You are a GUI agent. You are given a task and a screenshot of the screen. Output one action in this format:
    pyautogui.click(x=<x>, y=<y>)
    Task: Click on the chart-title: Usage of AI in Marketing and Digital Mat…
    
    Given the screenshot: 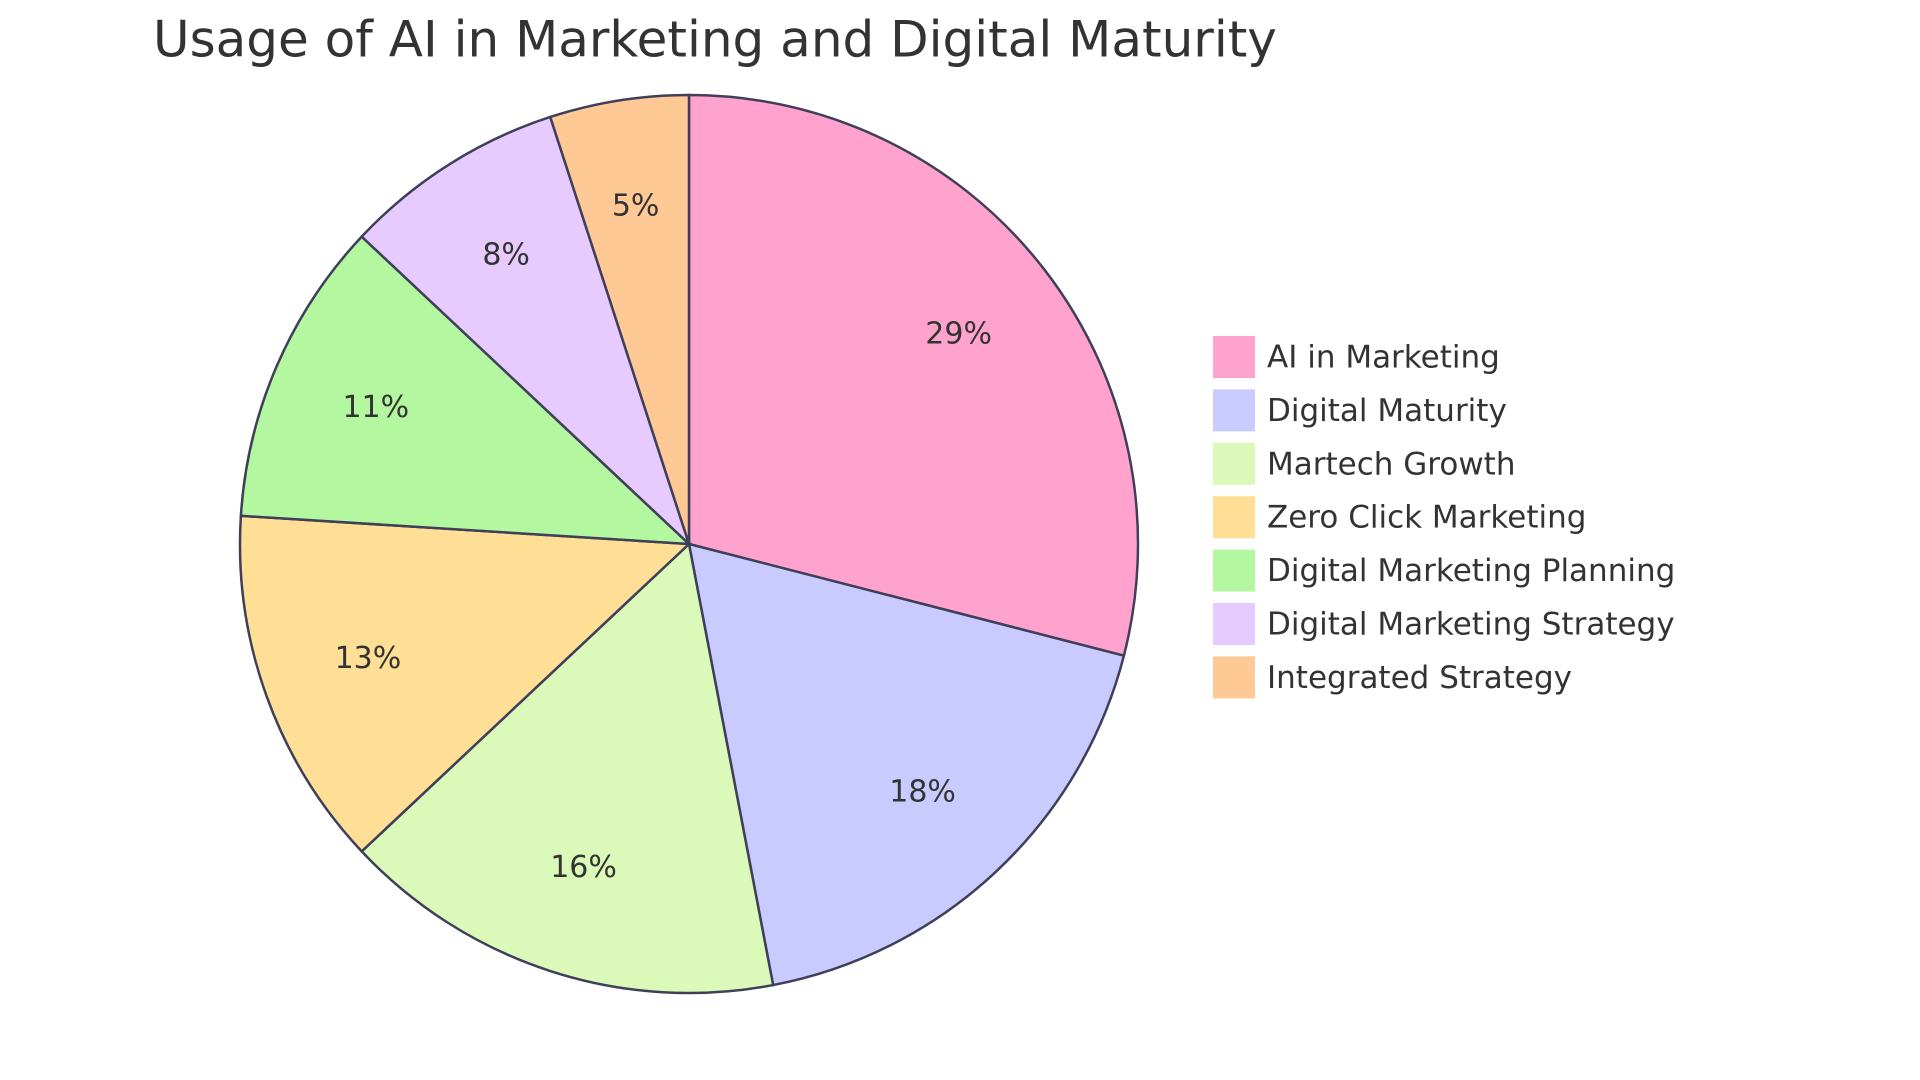 What is the action you would take?
    pyautogui.click(x=715, y=40)
    